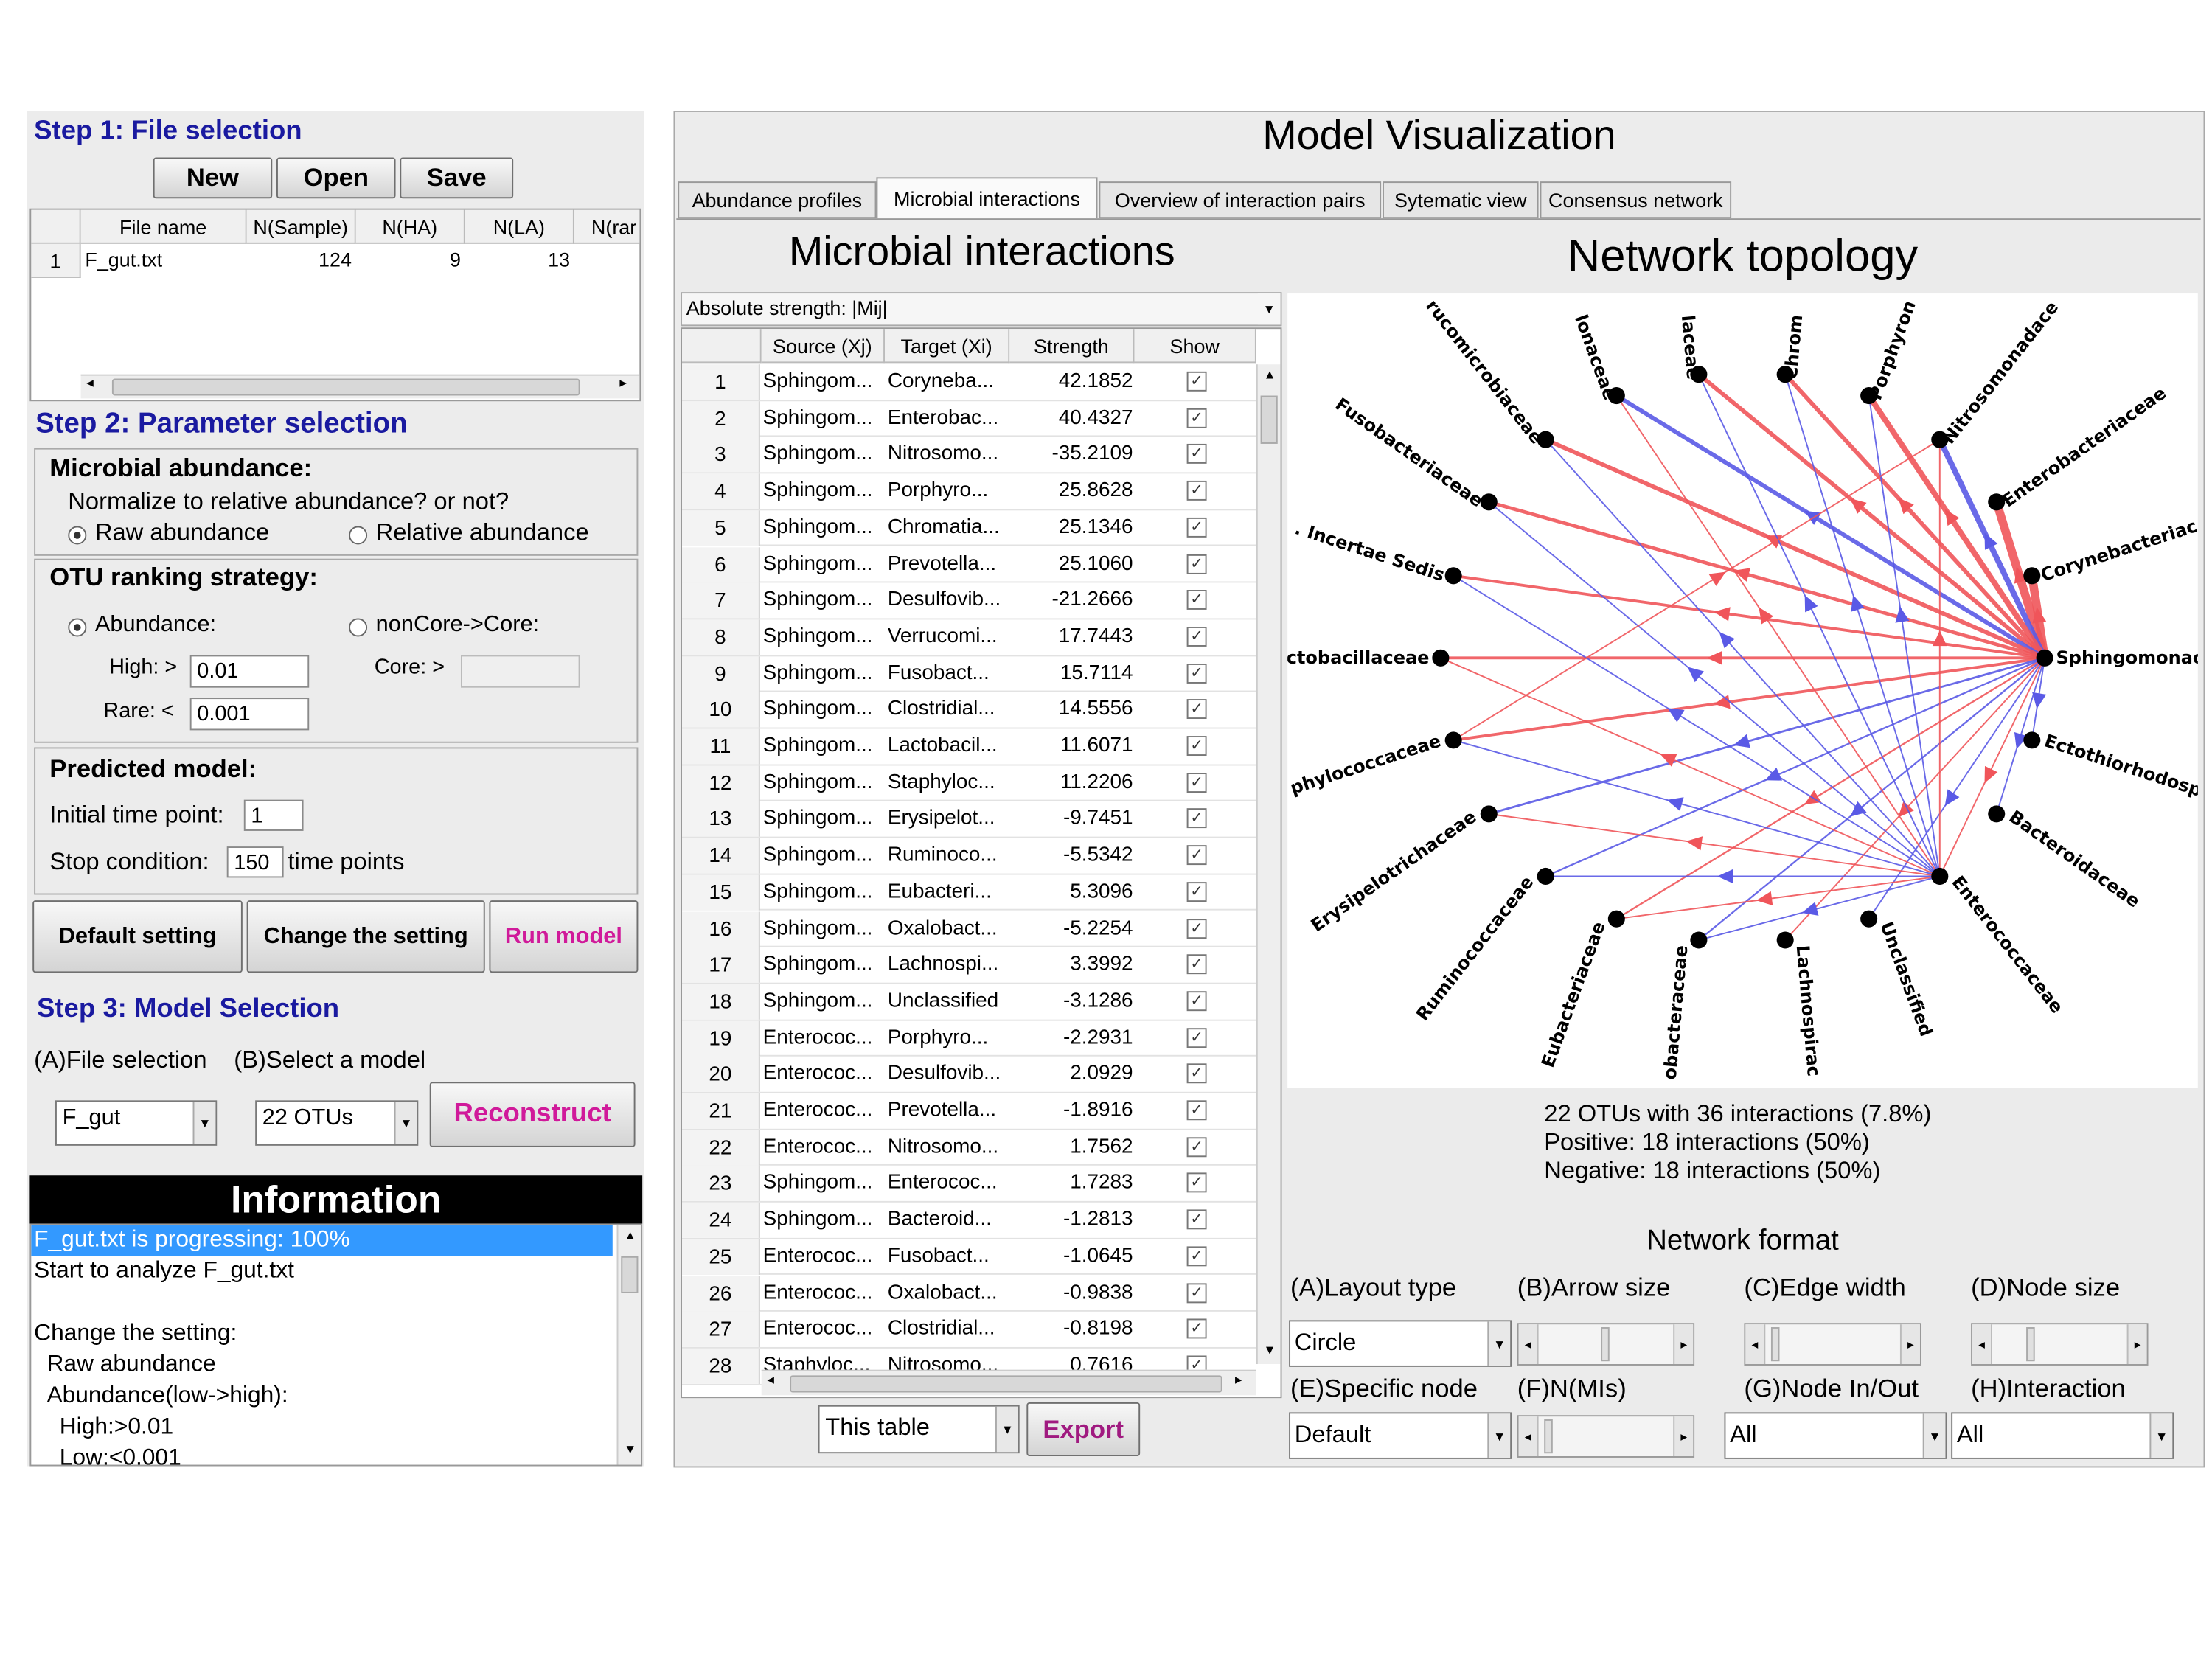 The image size is (2212, 1659). What do you see at coordinates (1097, 1037) in the screenshot?
I see `strength-cell: -2.2931` at bounding box center [1097, 1037].